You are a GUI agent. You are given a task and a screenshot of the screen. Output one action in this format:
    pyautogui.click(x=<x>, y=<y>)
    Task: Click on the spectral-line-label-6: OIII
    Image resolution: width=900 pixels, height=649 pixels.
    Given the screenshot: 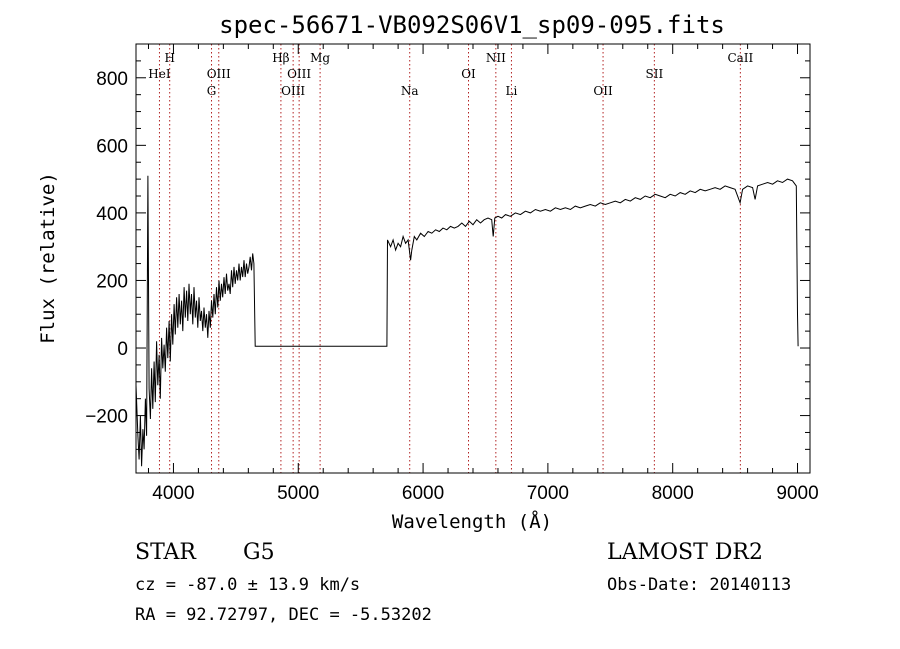 What is the action you would take?
    pyautogui.click(x=299, y=74)
    